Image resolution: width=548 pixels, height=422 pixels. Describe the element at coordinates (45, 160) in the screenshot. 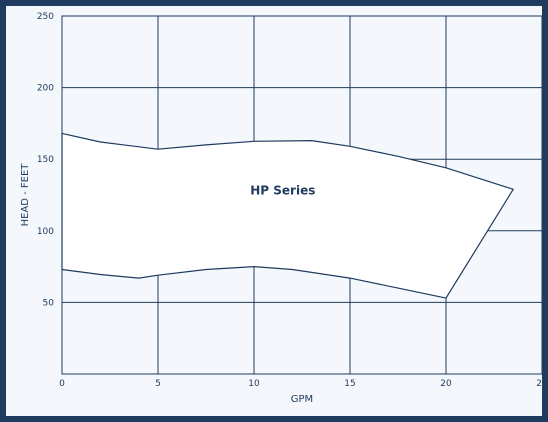

I see `y-tick-label: 150` at that location.